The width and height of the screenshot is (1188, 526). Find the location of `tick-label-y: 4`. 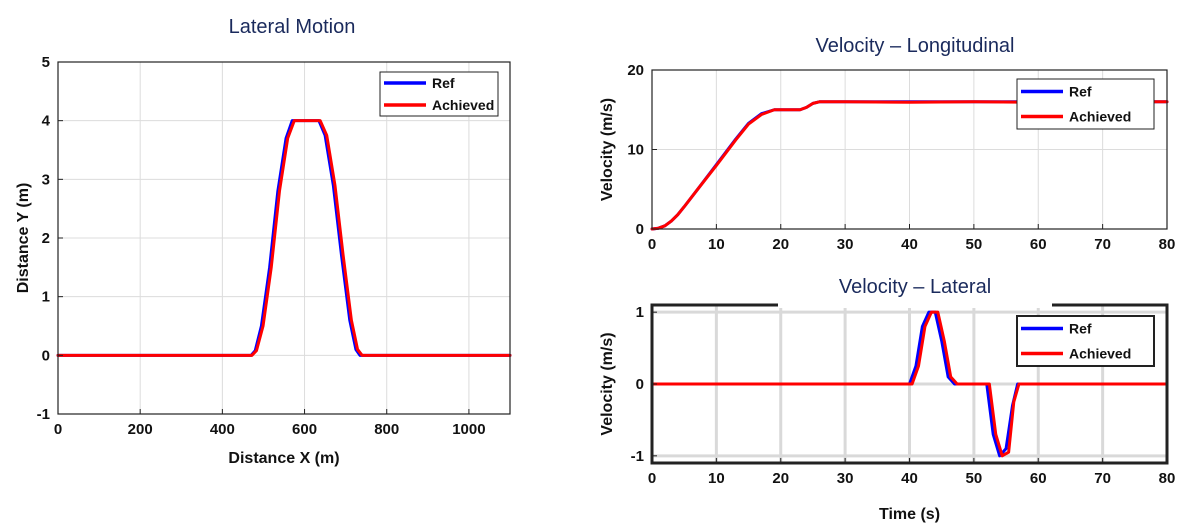

tick-label-y: 4 is located at coordinates (46, 121).